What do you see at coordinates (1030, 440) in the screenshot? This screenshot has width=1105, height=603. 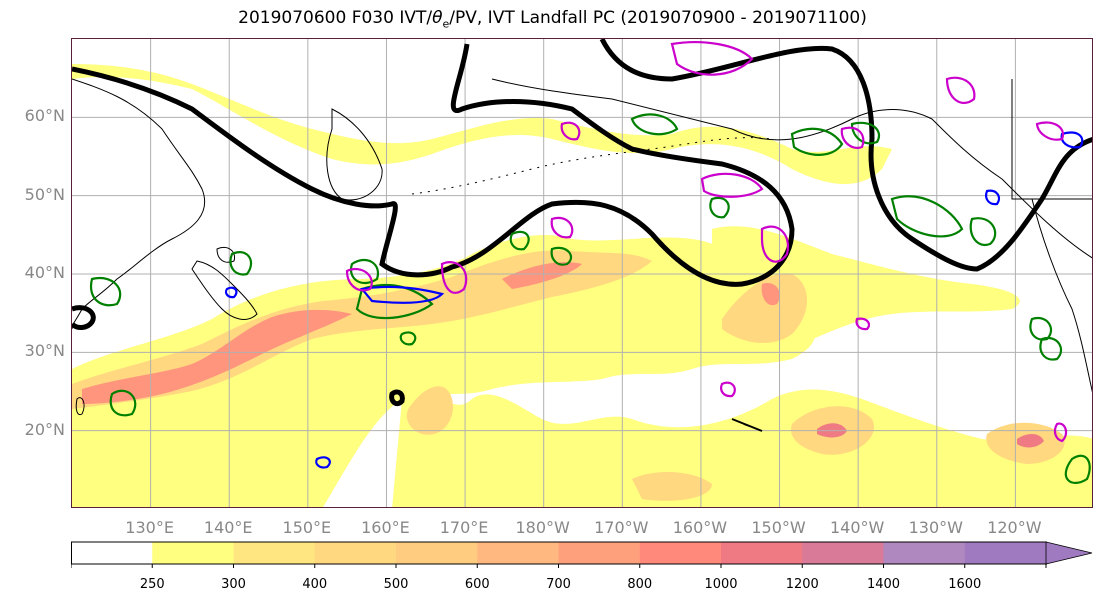 I see `ivt-core-700-d` at bounding box center [1030, 440].